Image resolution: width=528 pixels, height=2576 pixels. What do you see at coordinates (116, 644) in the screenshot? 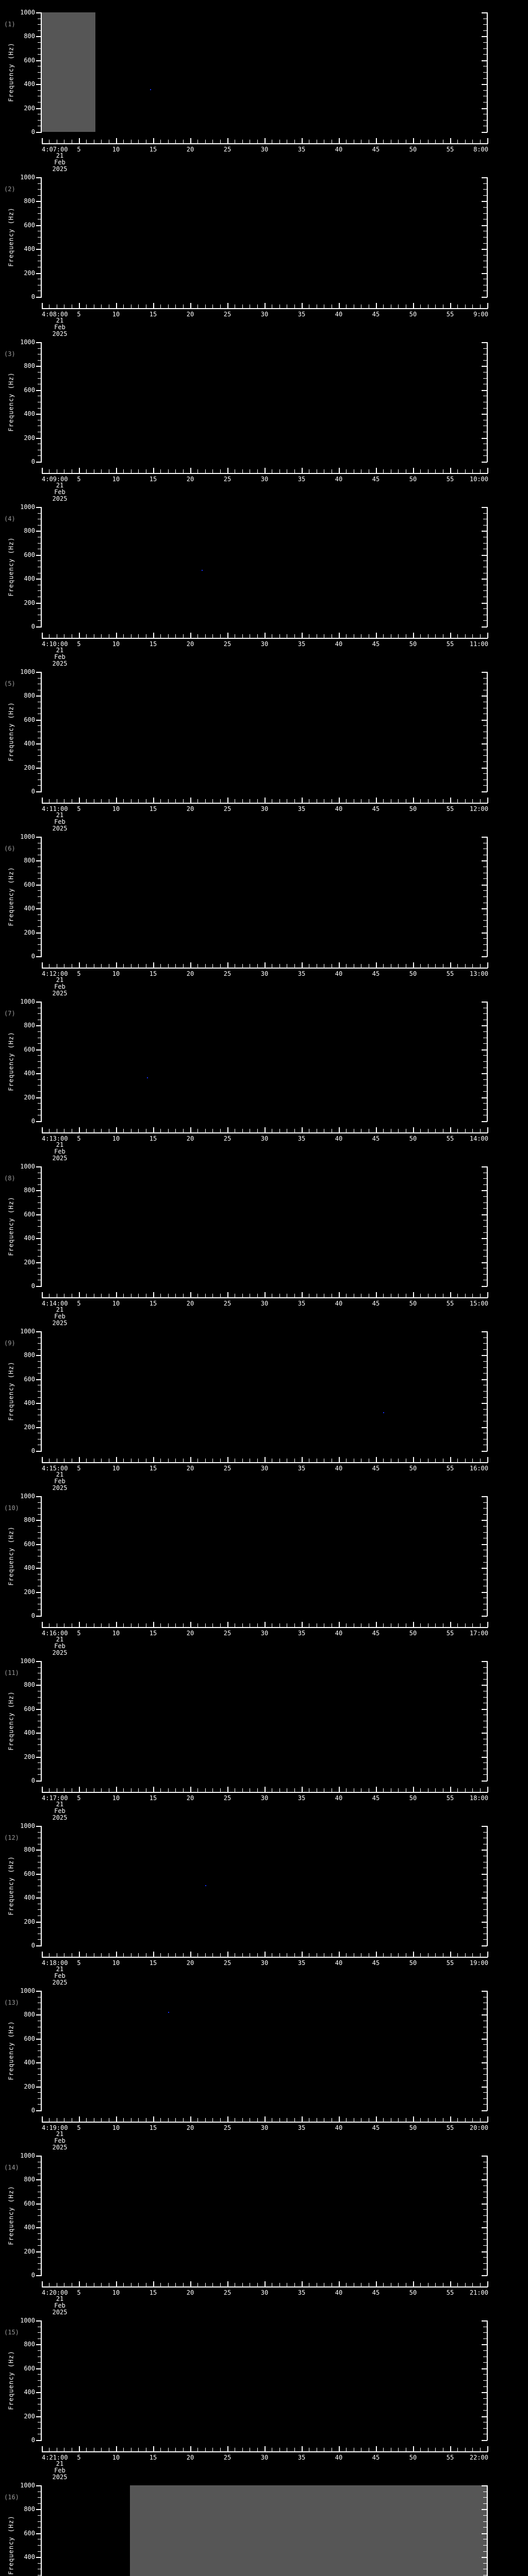
I see `x-tick-label: 10` at bounding box center [116, 644].